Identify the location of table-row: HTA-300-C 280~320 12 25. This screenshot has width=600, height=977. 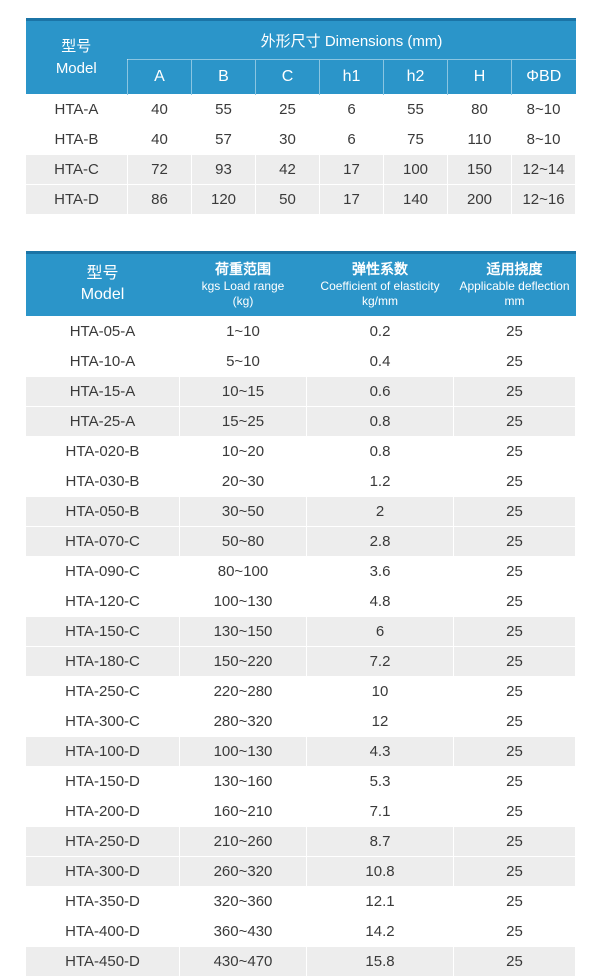
(300, 721).